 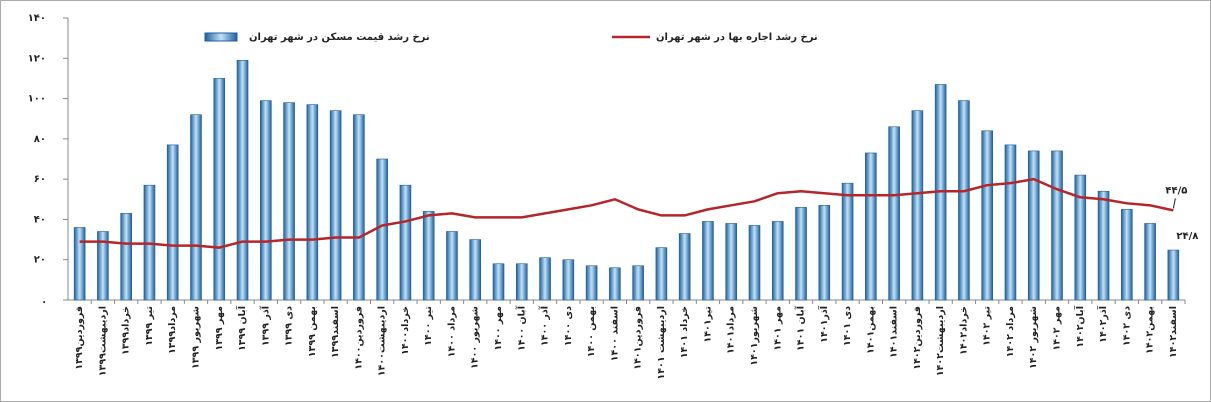 What do you see at coordinates (1173, 332) in the screenshot?
I see `x-tick-label: اسفند۱۴۰۲` at bounding box center [1173, 332].